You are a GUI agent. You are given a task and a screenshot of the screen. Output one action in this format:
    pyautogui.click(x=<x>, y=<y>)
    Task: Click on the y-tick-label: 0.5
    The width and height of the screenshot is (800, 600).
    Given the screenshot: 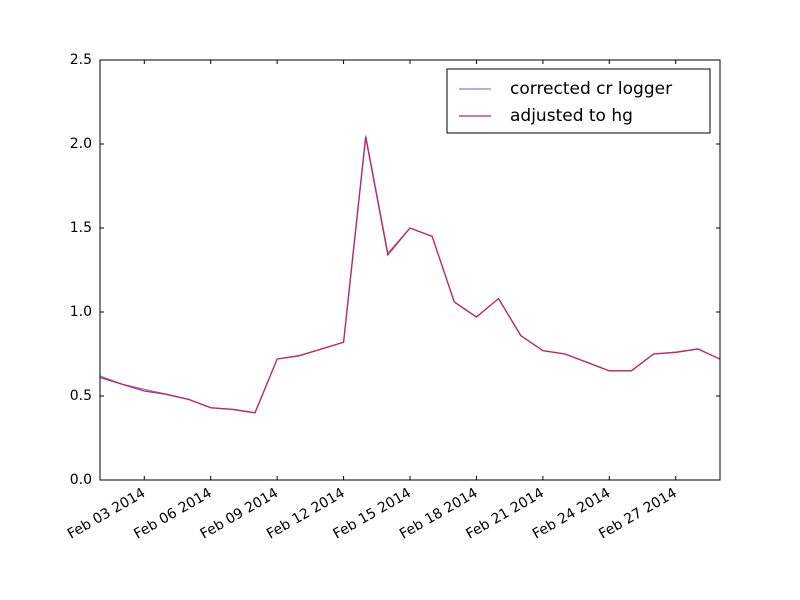 What is the action you would take?
    pyautogui.click(x=81, y=396)
    